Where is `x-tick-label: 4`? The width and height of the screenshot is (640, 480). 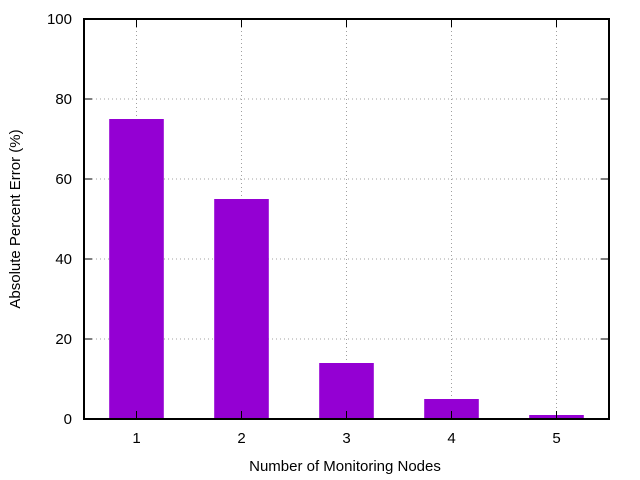 x-tick-label: 4 is located at coordinates (451, 438).